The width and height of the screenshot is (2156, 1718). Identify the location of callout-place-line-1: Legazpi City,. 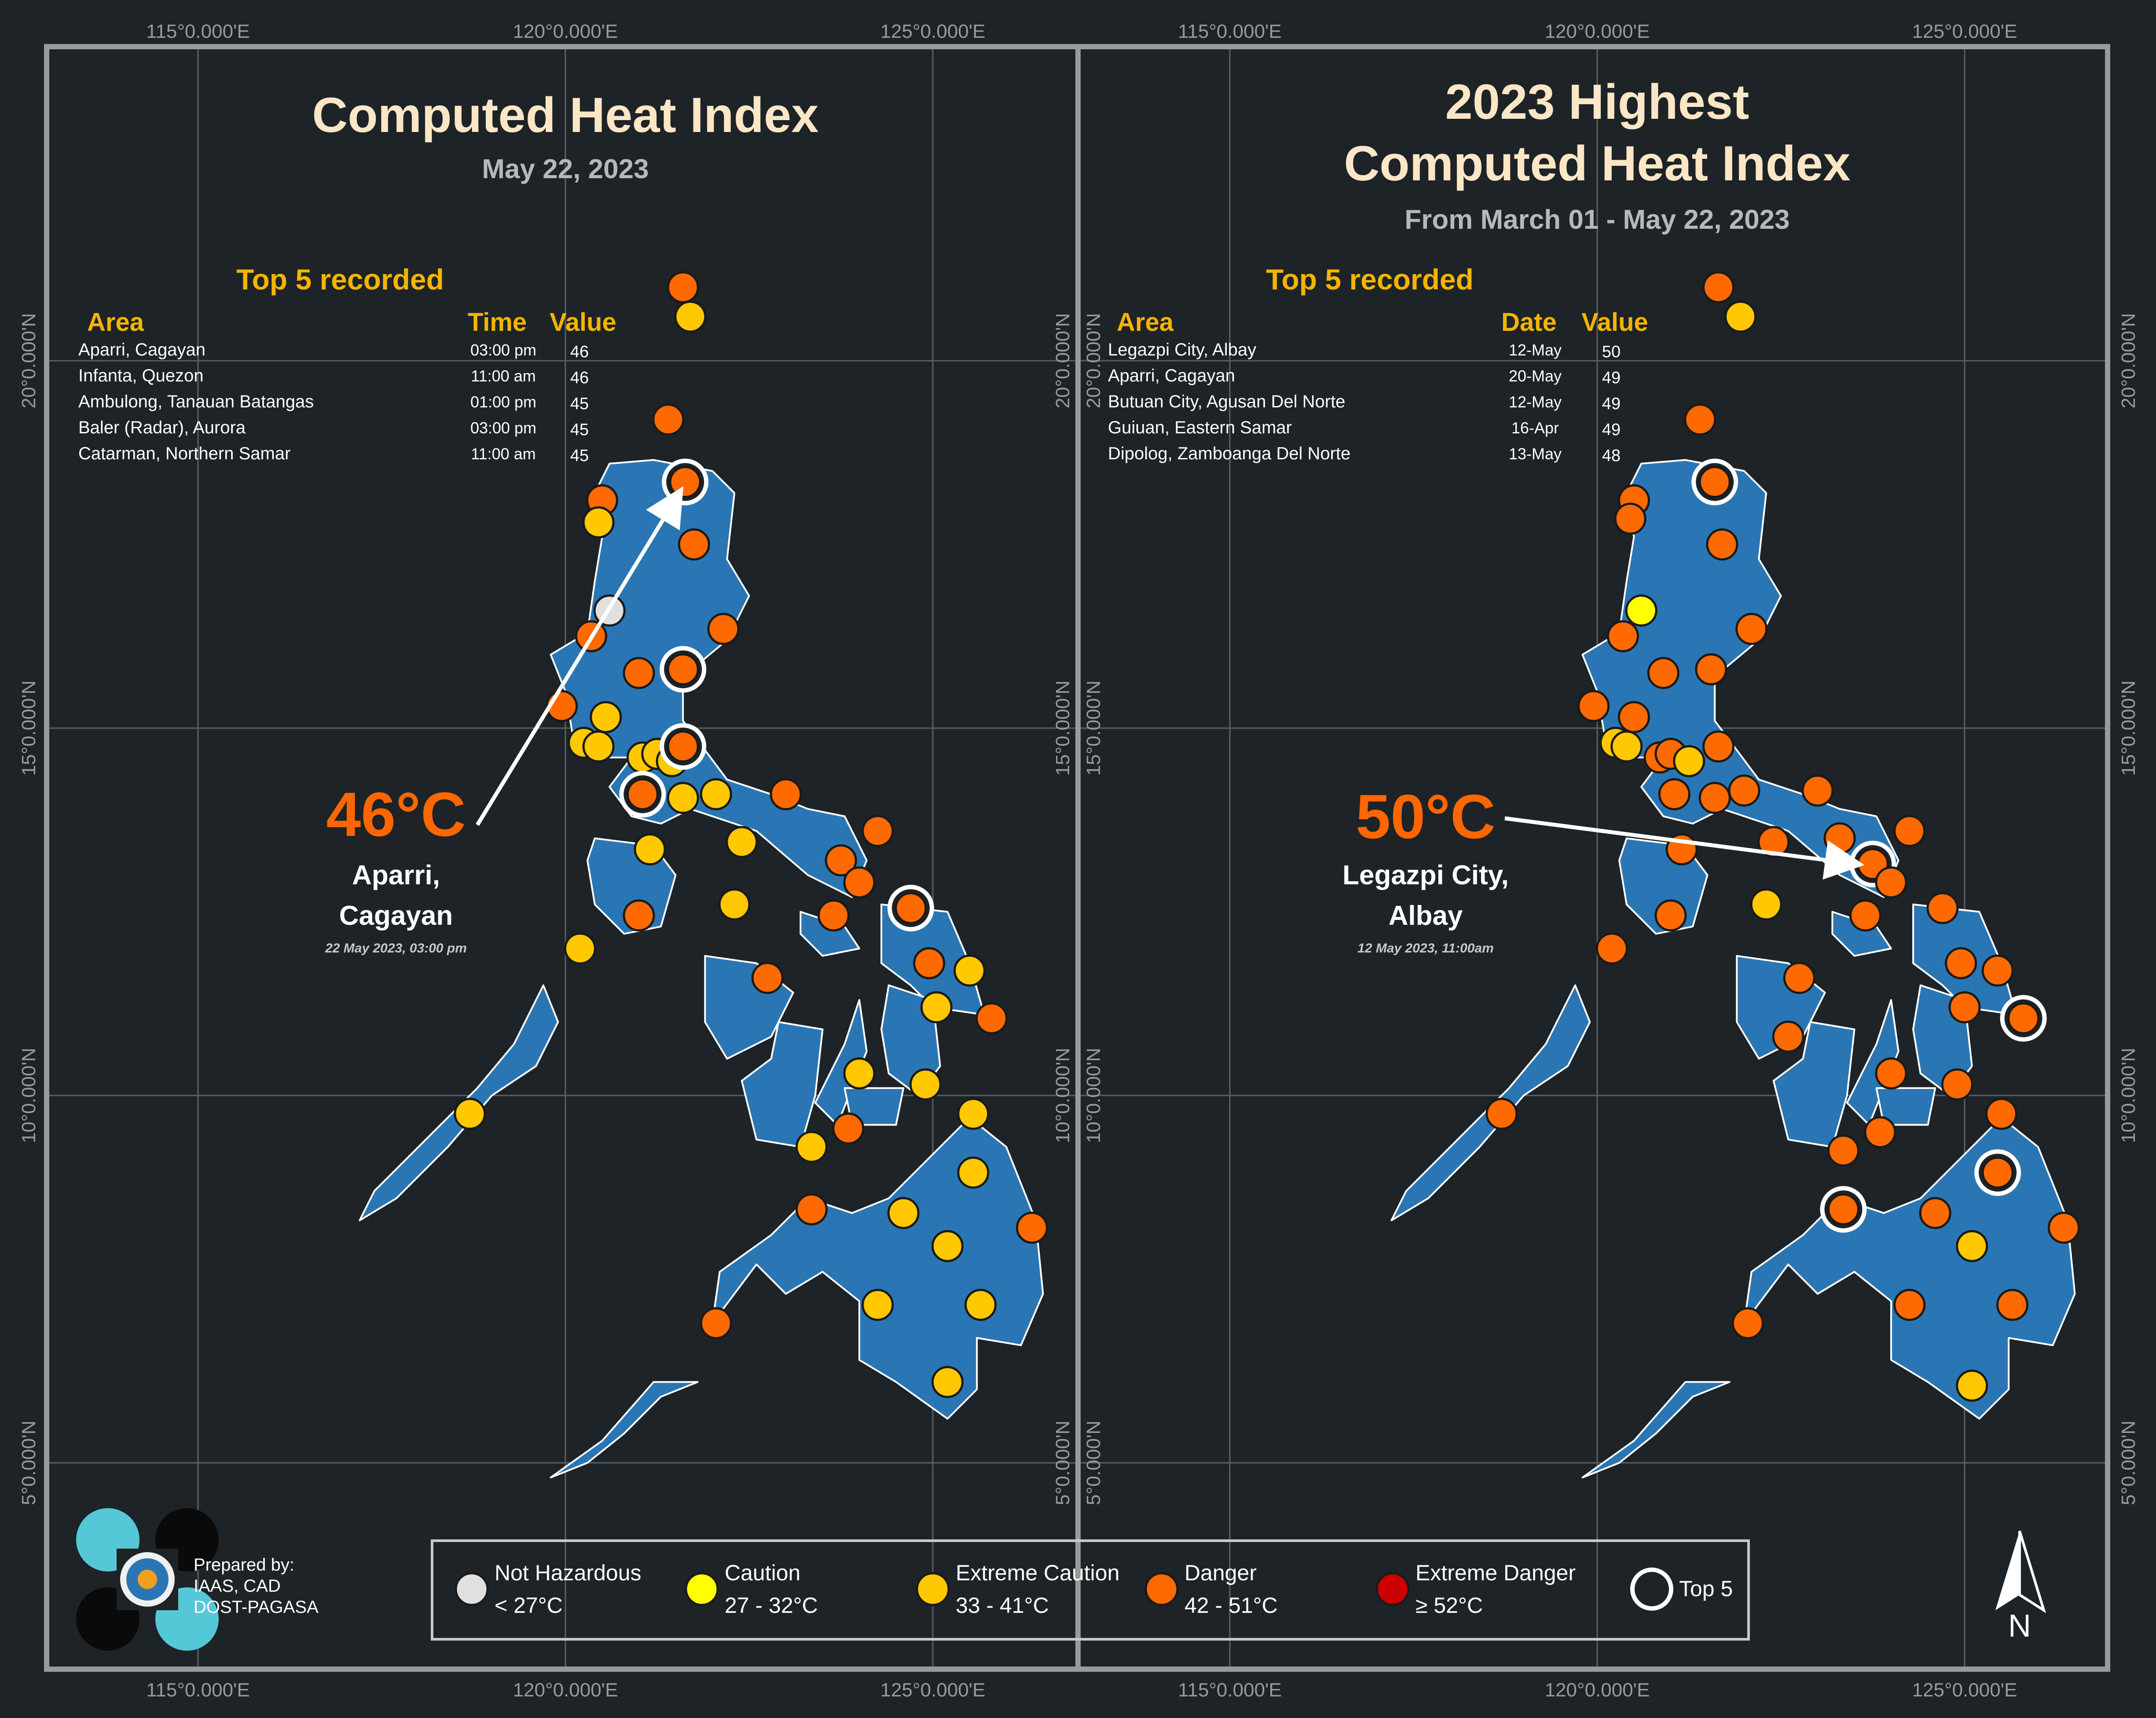
(1425, 875).